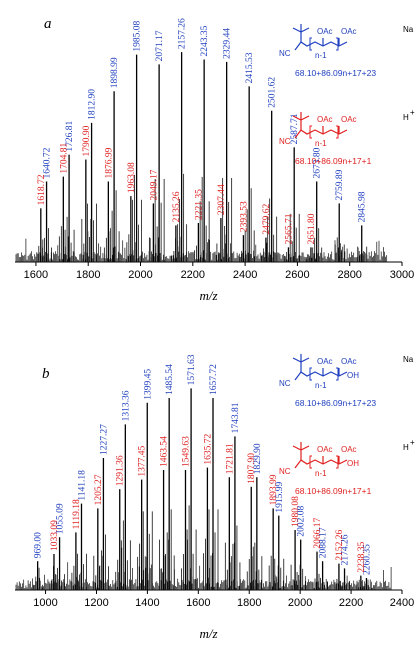  What do you see at coordinates (70, 136) in the screenshot?
I see `peak-label: 1726.81` at bounding box center [70, 136].